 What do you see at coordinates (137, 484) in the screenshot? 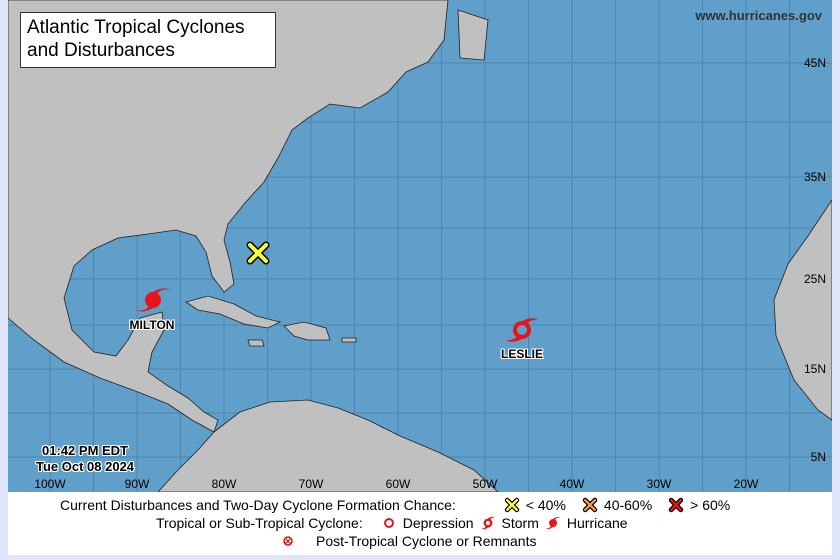
I see `longitude-label: 90W` at bounding box center [137, 484].